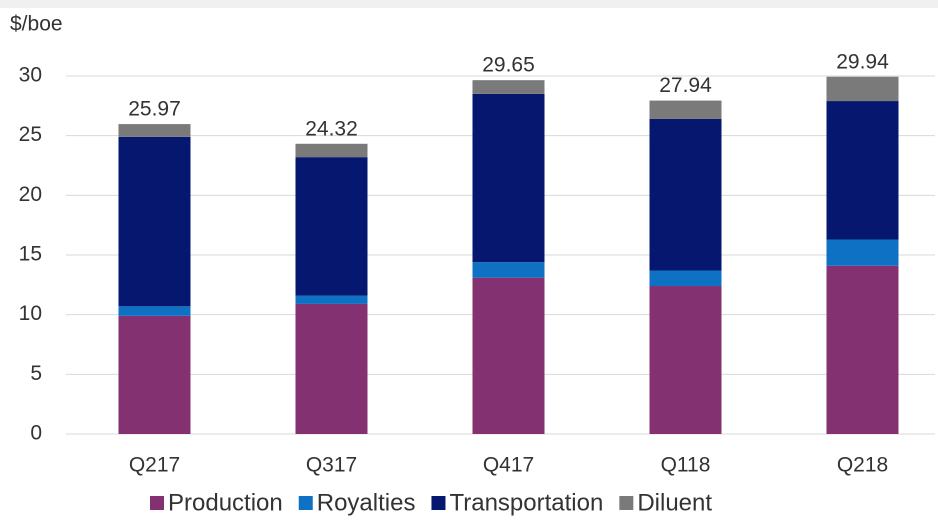 The height and width of the screenshot is (520, 938). I want to click on y-axis-label: $/boe, so click(36, 24).